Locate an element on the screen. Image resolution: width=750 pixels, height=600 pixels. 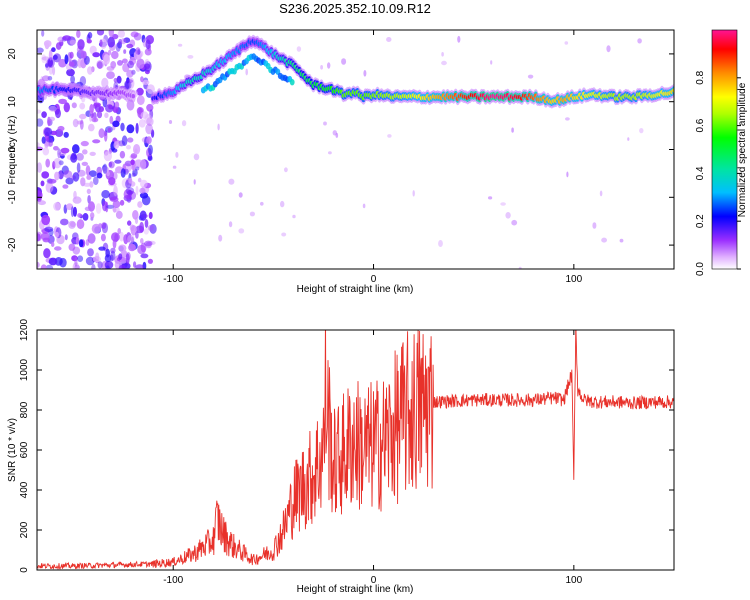
y-tick-label: 0 is located at coordinates (24, 570).